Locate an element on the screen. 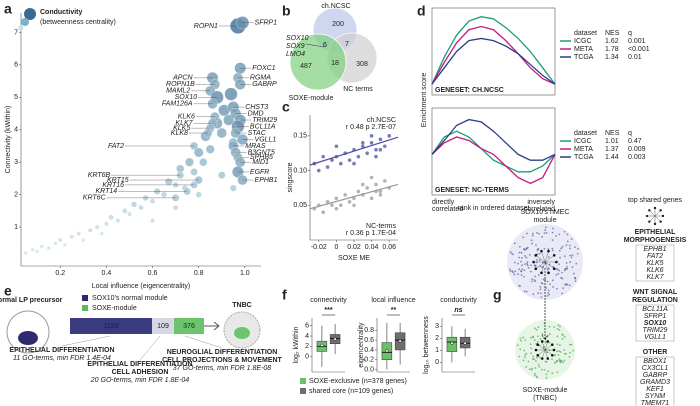 The width and height of the screenshot is (700, 406). arrow is located at coordinates (212, 326).